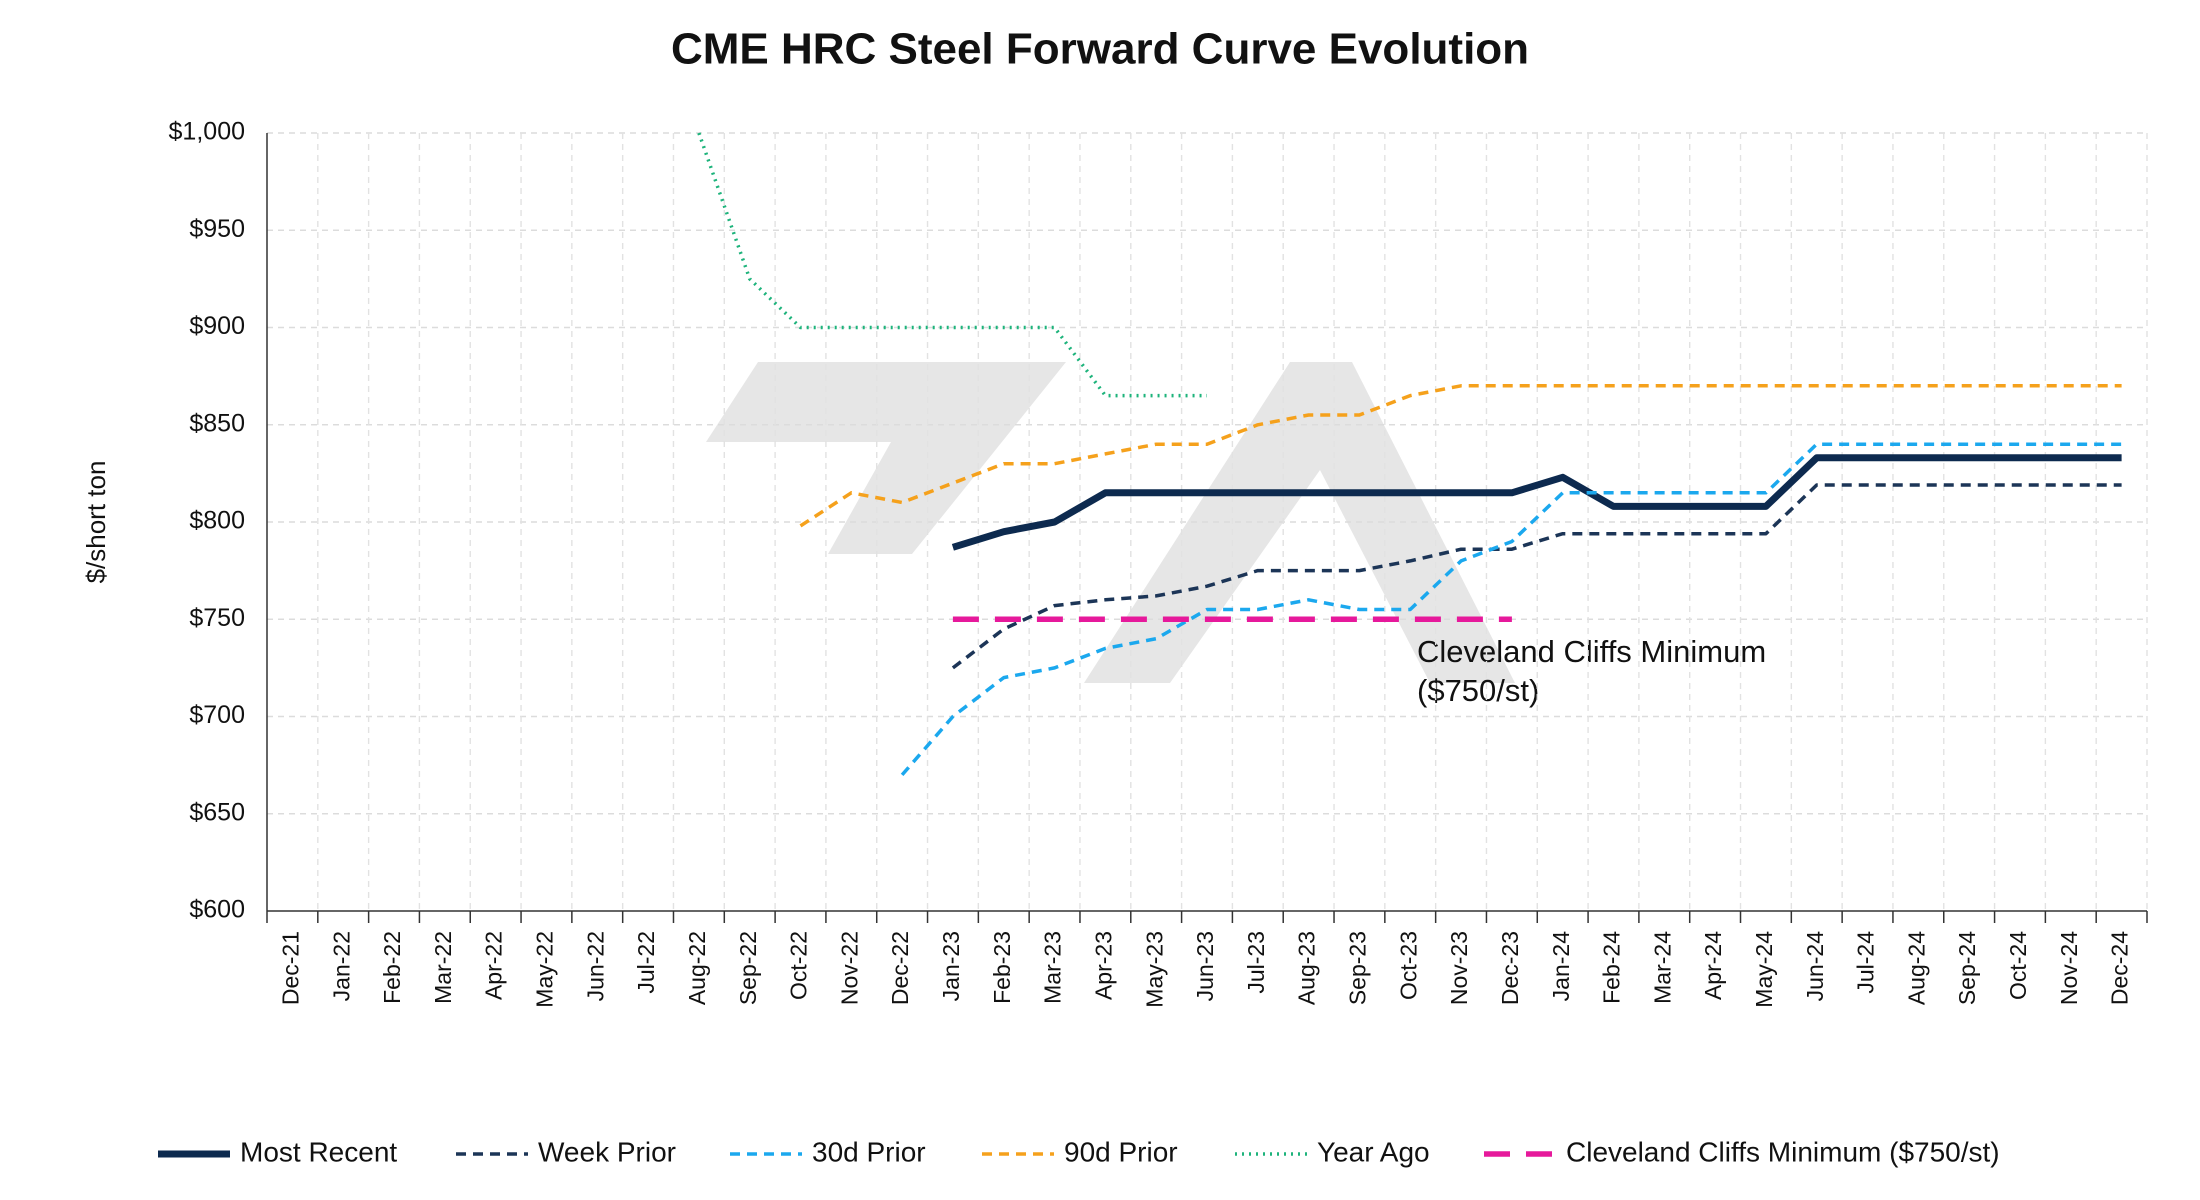 The width and height of the screenshot is (2200, 1200). What do you see at coordinates (1205, 966) in the screenshot?
I see `x-tick-label: Jun-23` at bounding box center [1205, 966].